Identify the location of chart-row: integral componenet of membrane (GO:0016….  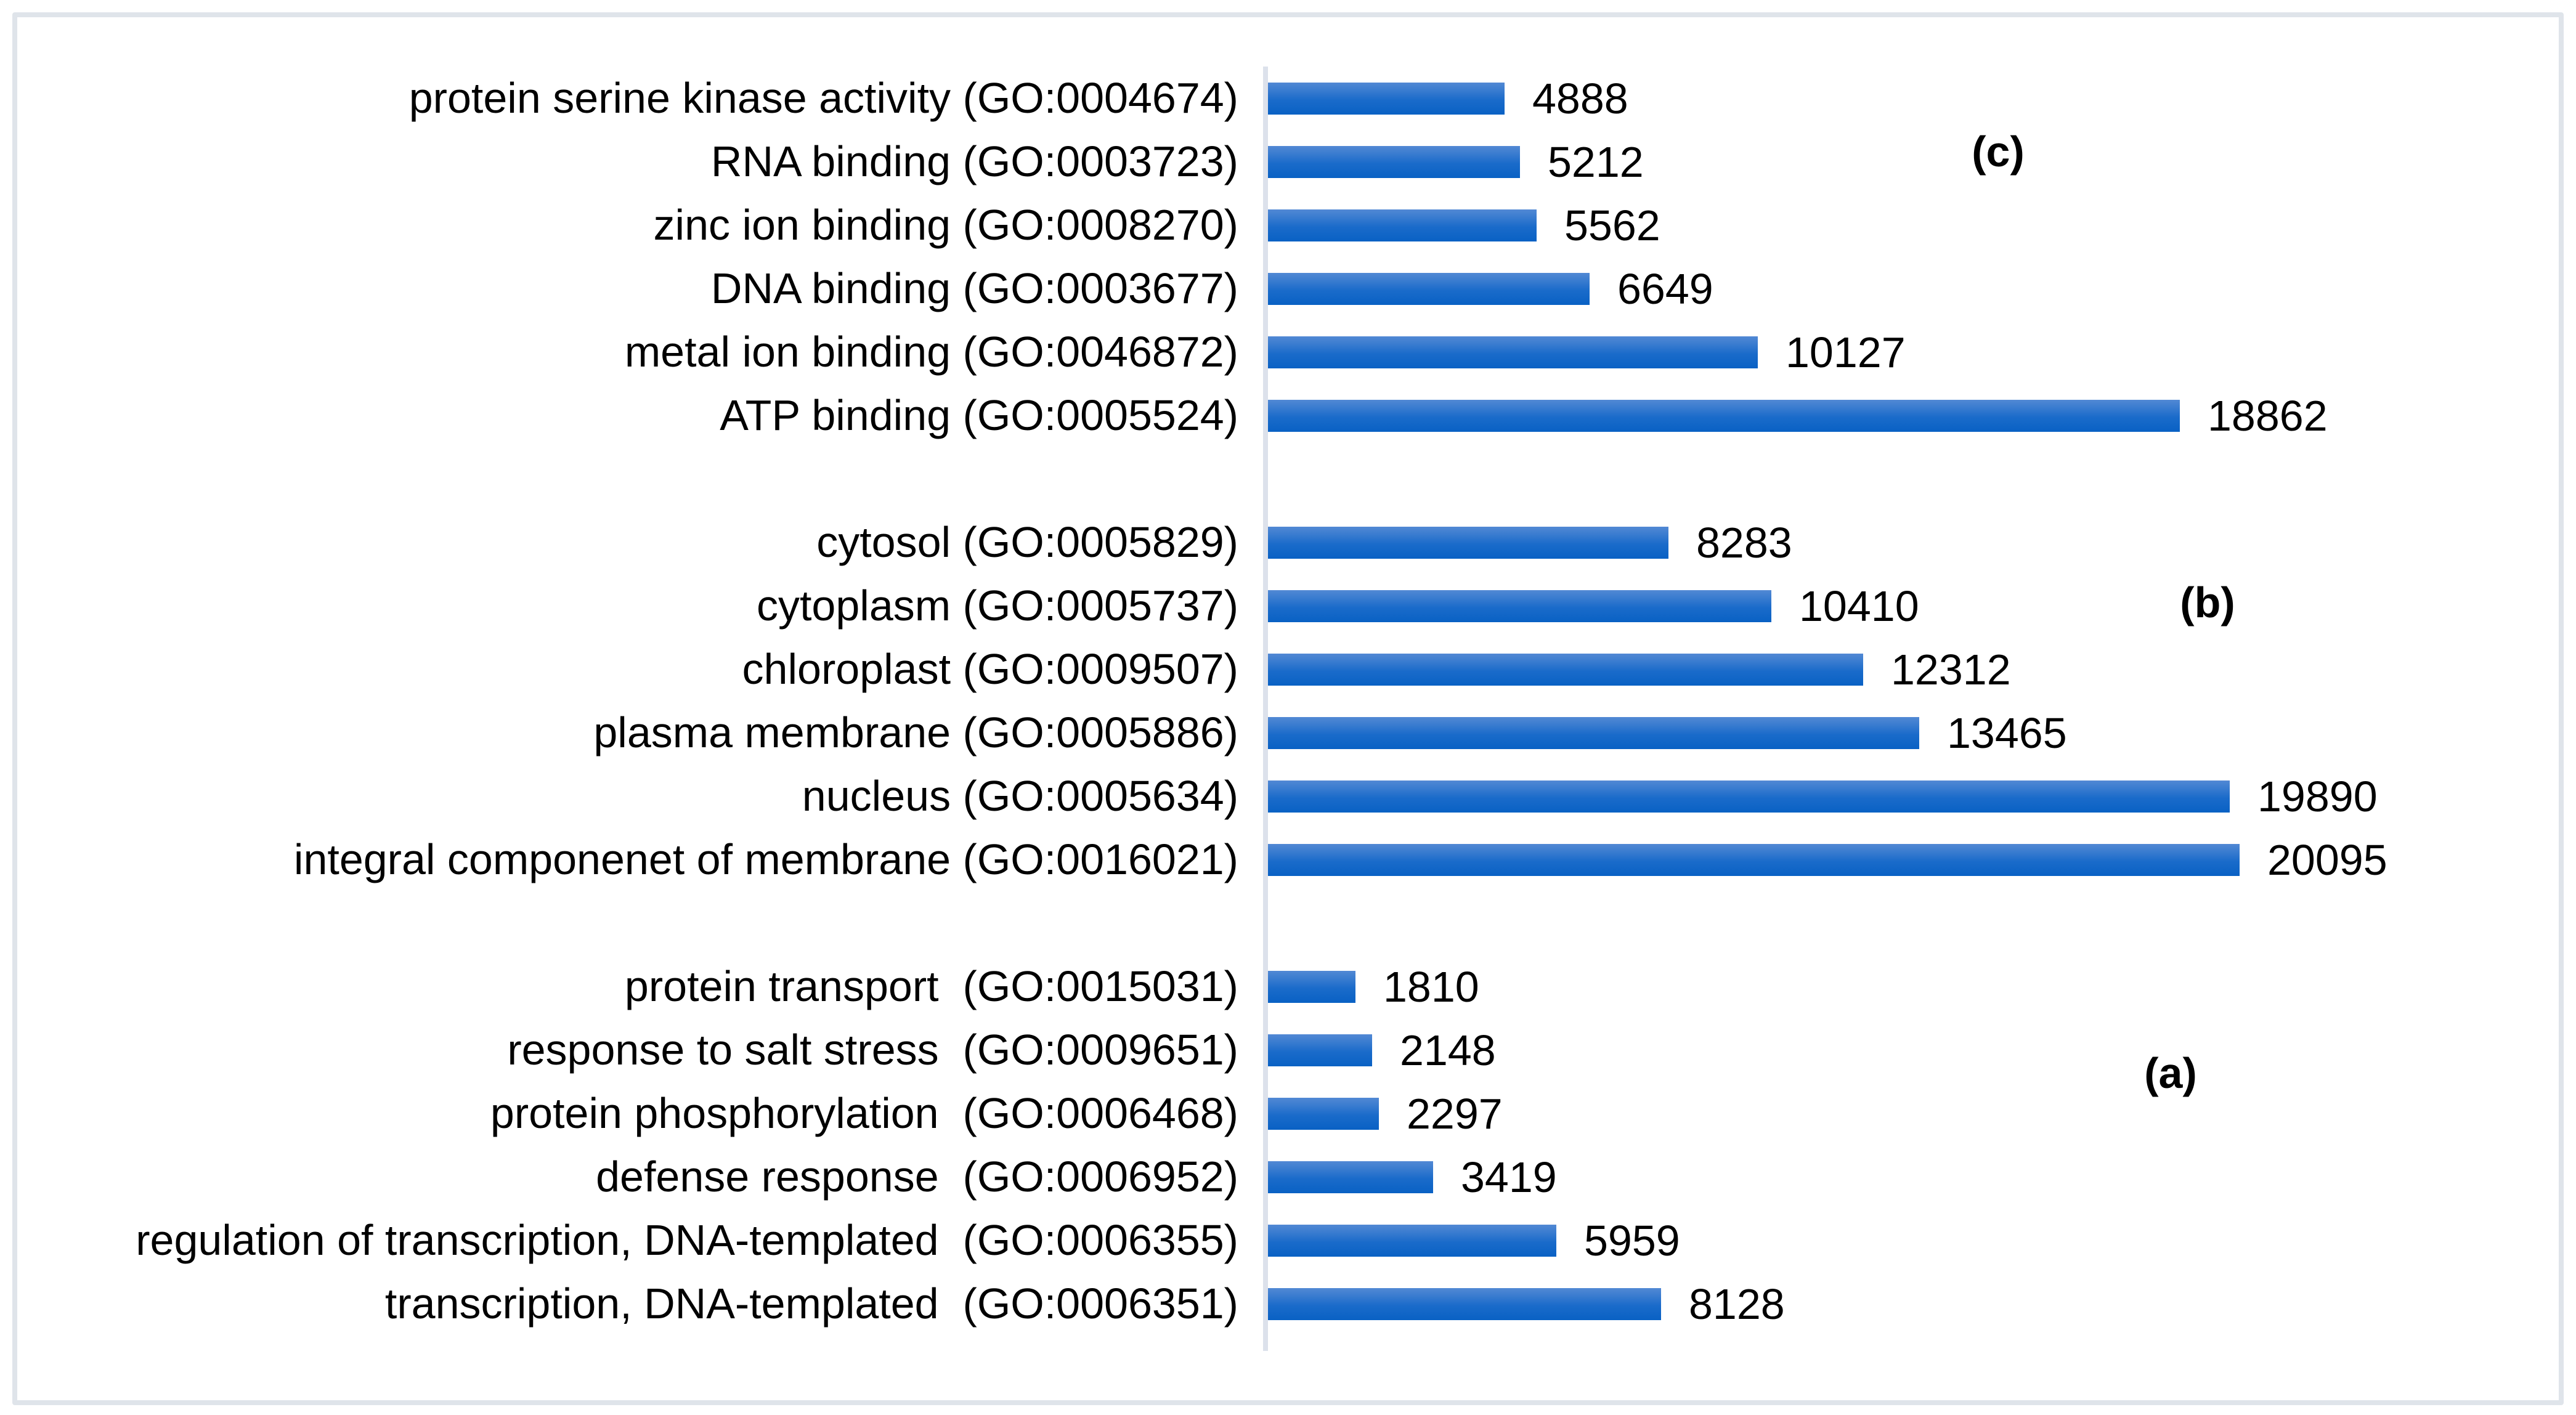
(1288, 859).